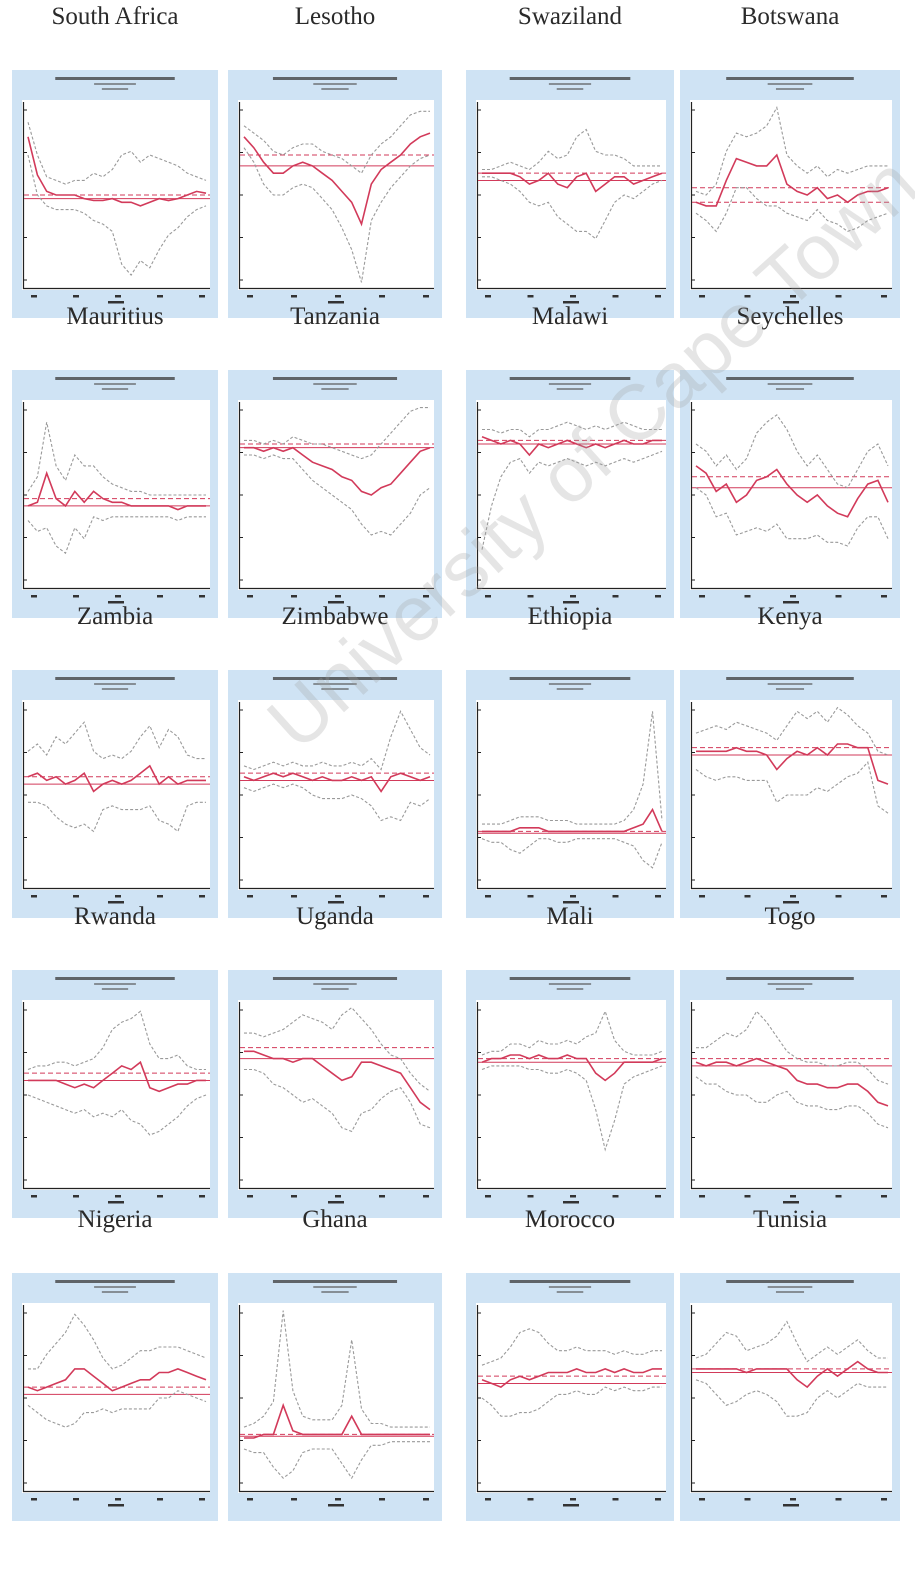 Image resolution: width=915 pixels, height=1572 pixels. Describe the element at coordinates (115, 1219) in the screenshot. I see `country-title: Nigeria` at that location.